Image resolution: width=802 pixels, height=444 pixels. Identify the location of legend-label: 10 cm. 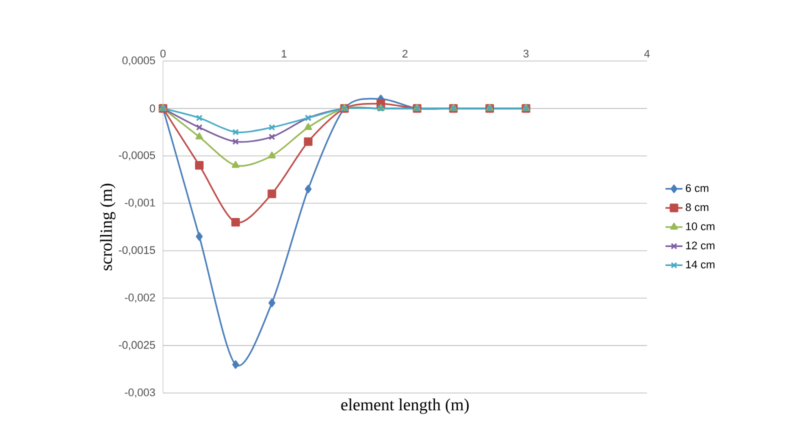
(700, 226).